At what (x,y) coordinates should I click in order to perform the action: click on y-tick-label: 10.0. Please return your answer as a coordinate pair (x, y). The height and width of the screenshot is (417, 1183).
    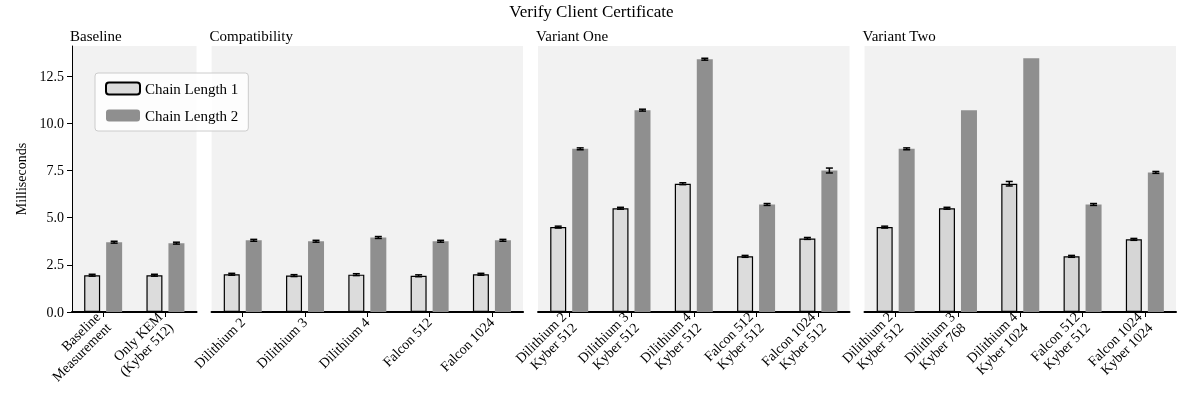
    Looking at the image, I should click on (51, 123).